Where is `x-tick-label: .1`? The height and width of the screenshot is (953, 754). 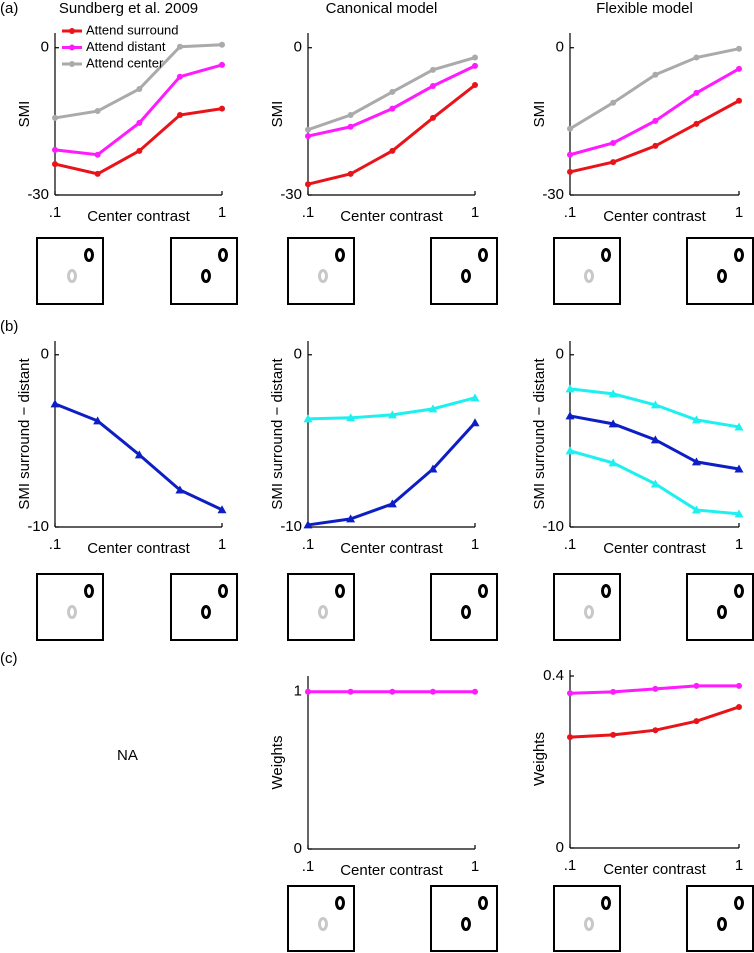
x-tick-label: .1 is located at coordinates (308, 544).